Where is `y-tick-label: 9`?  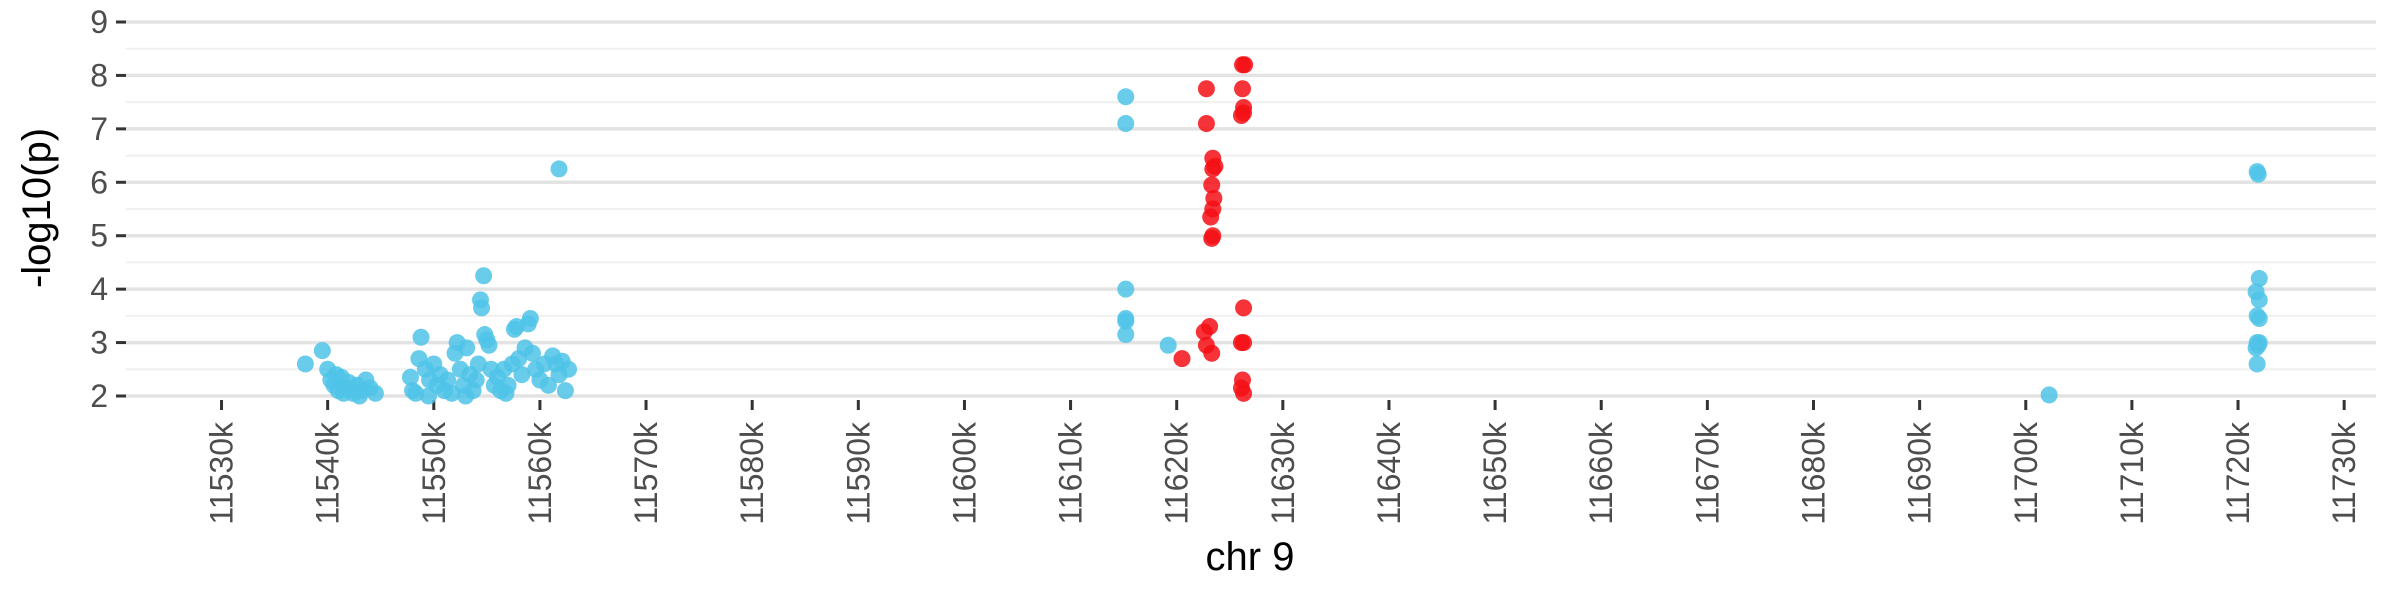 y-tick-label: 9 is located at coordinates (99, 22).